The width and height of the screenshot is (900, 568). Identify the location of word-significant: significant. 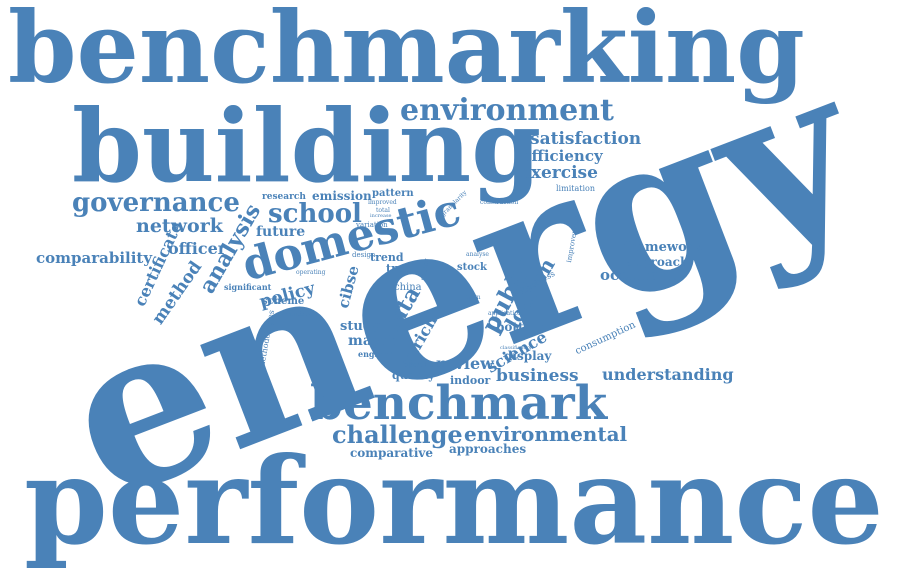
(248, 287).